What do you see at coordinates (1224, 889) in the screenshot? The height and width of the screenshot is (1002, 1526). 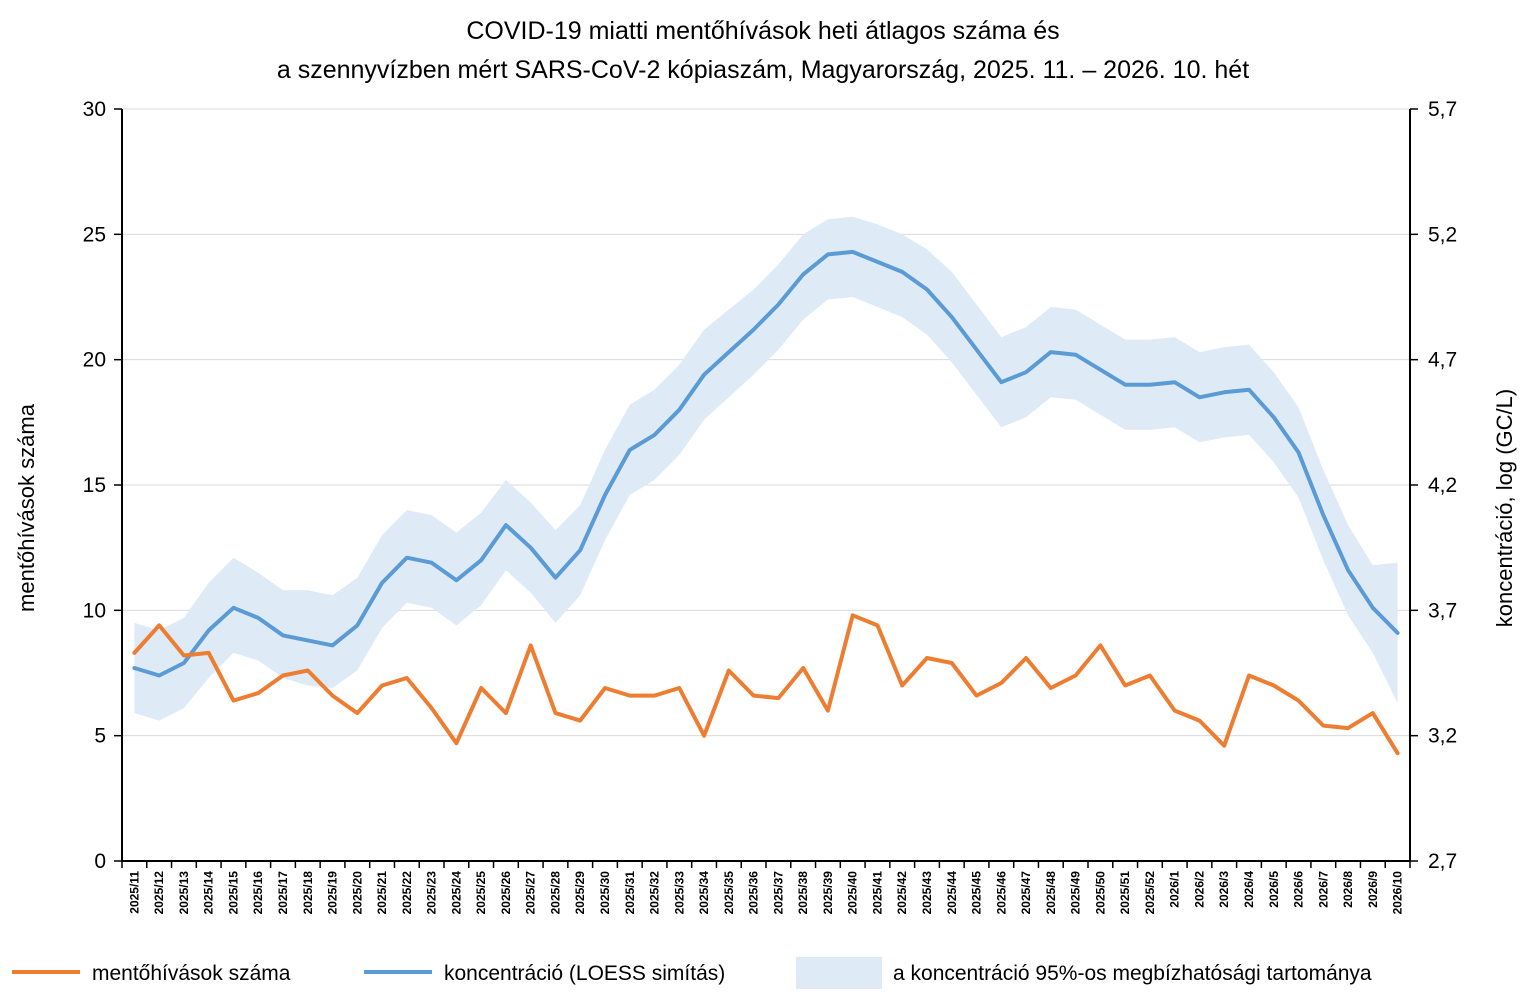 I see `x-tick-label: 2026/3` at bounding box center [1224, 889].